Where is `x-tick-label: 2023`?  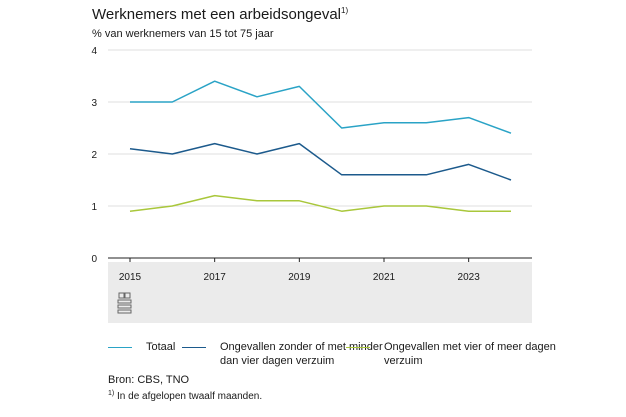 x-tick-label: 2023 is located at coordinates (469, 277).